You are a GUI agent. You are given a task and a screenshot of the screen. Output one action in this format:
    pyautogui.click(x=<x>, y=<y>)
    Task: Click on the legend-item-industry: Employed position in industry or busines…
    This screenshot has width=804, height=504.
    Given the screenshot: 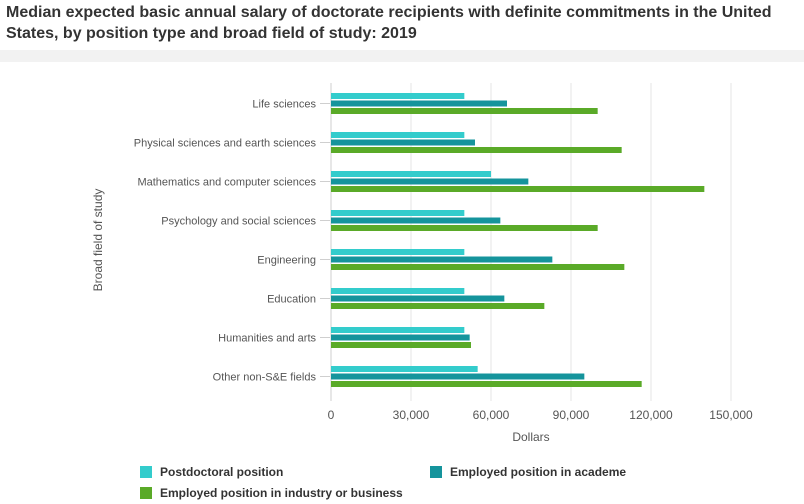 What is the action you would take?
    pyautogui.click(x=271, y=493)
    